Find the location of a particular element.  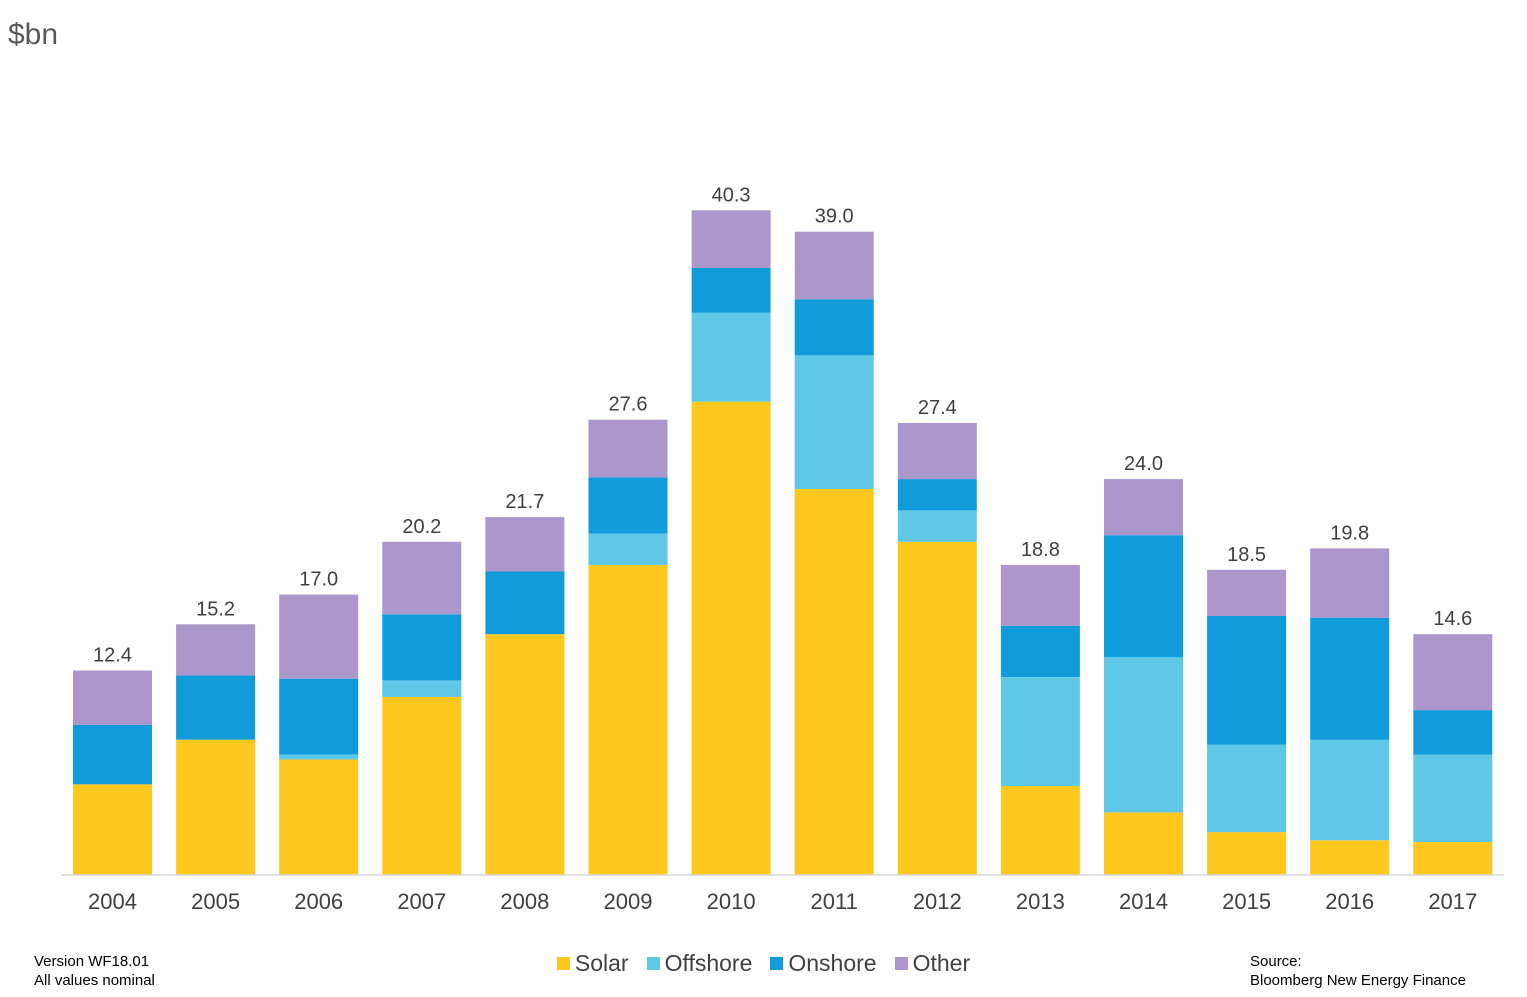

bar-solar-2013 is located at coordinates (1040, 830).